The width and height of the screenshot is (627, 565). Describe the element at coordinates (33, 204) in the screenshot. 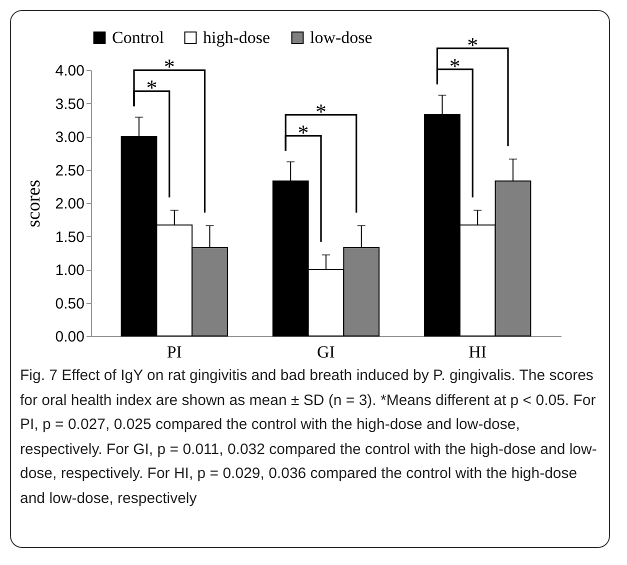

I see `y-axis-title: scores` at that location.